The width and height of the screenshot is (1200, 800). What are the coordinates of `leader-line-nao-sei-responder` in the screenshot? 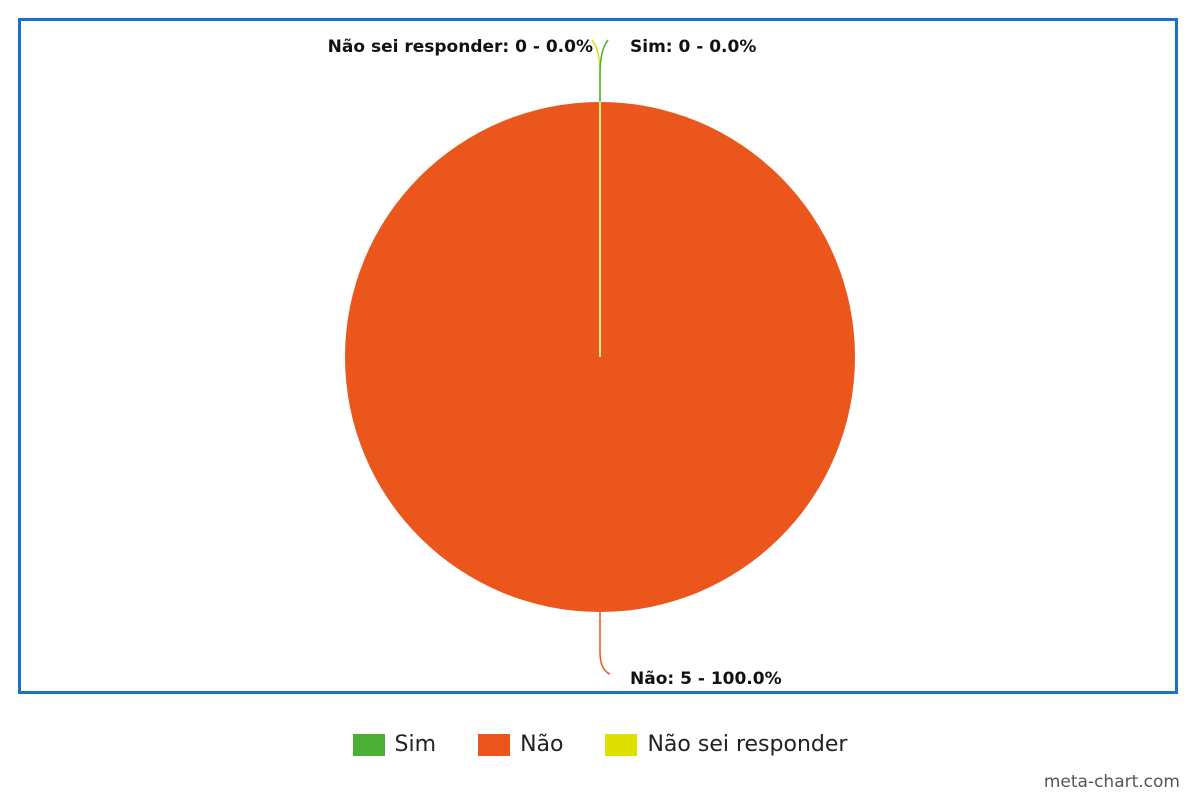 It's located at (596, 70).